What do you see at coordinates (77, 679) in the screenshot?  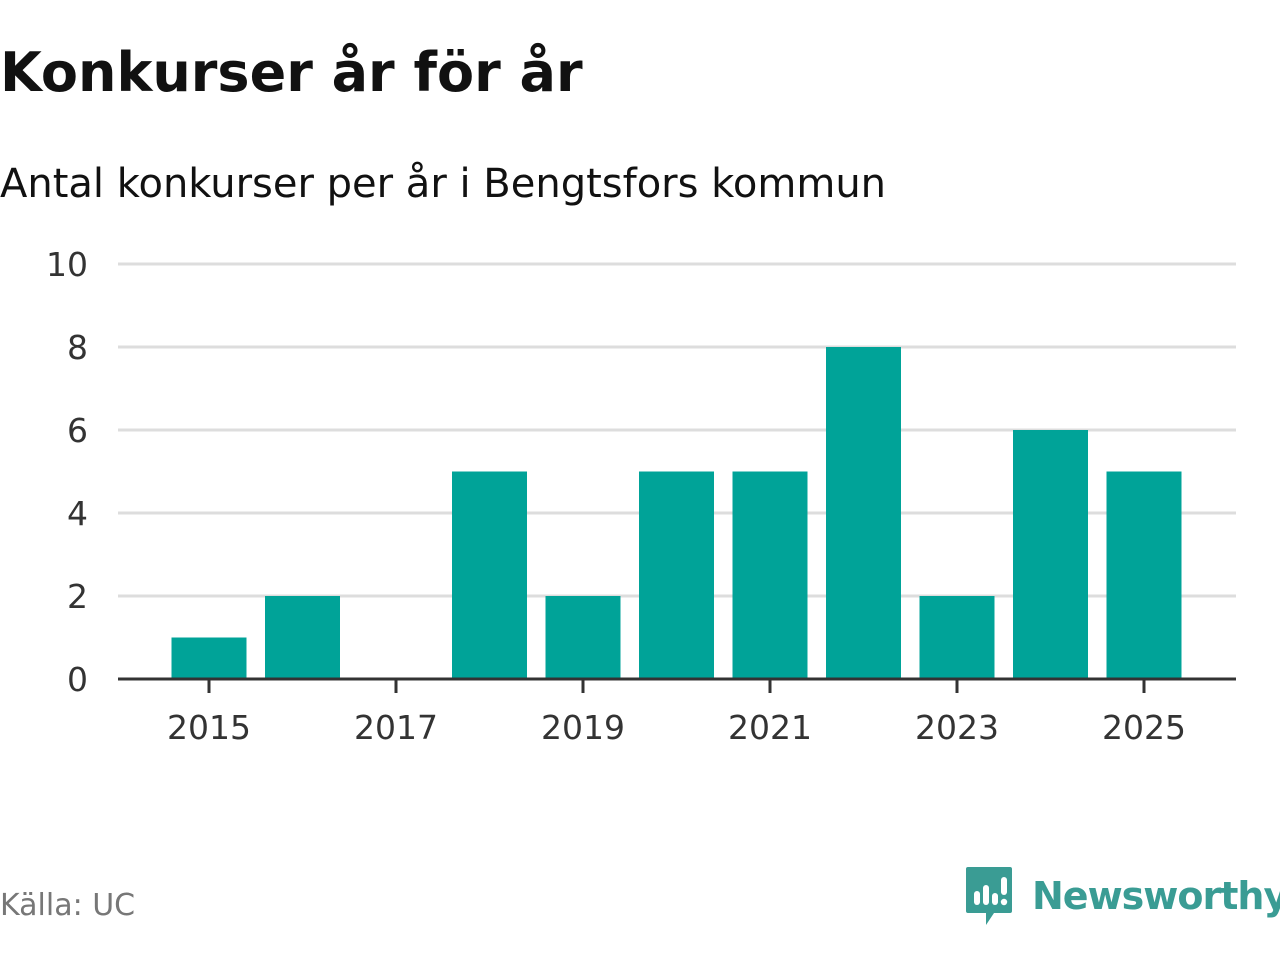 I see `y-tick-label: 0` at bounding box center [77, 679].